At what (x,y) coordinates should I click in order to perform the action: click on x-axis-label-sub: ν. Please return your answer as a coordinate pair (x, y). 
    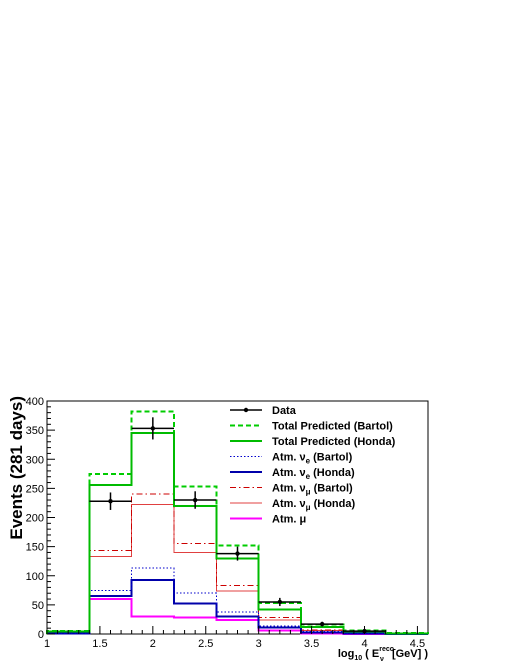
    Looking at the image, I should click on (382, 659).